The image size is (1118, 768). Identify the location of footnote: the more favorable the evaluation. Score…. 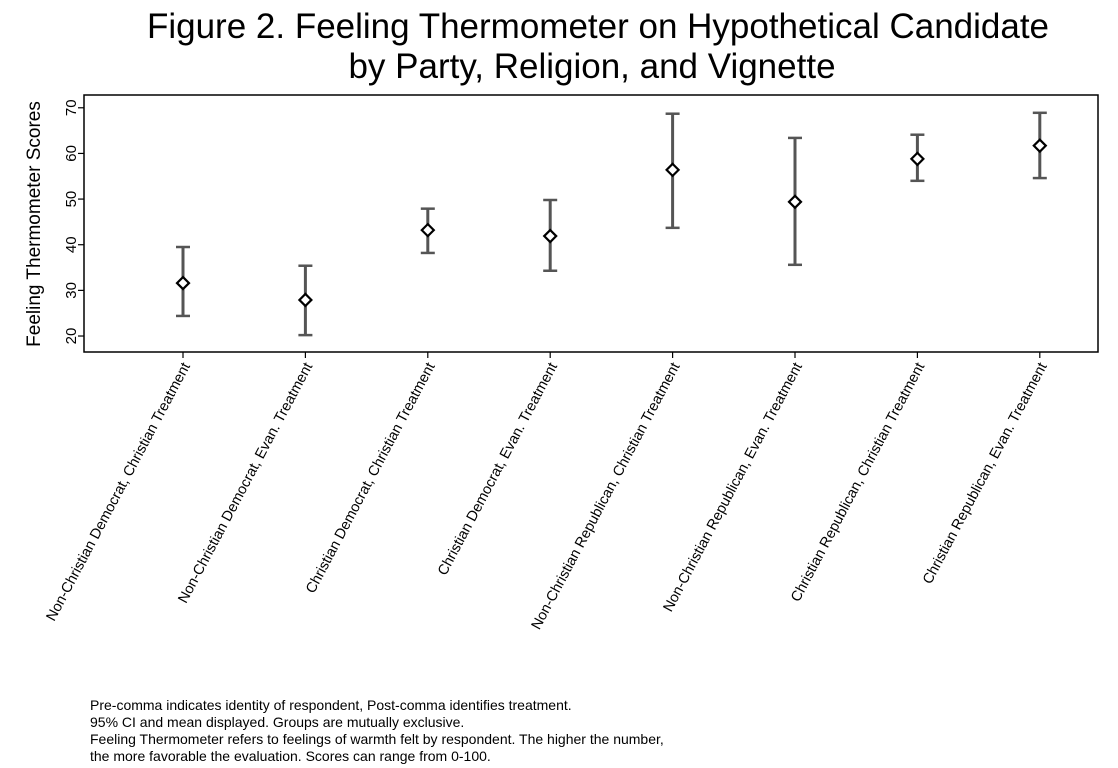
(290, 756).